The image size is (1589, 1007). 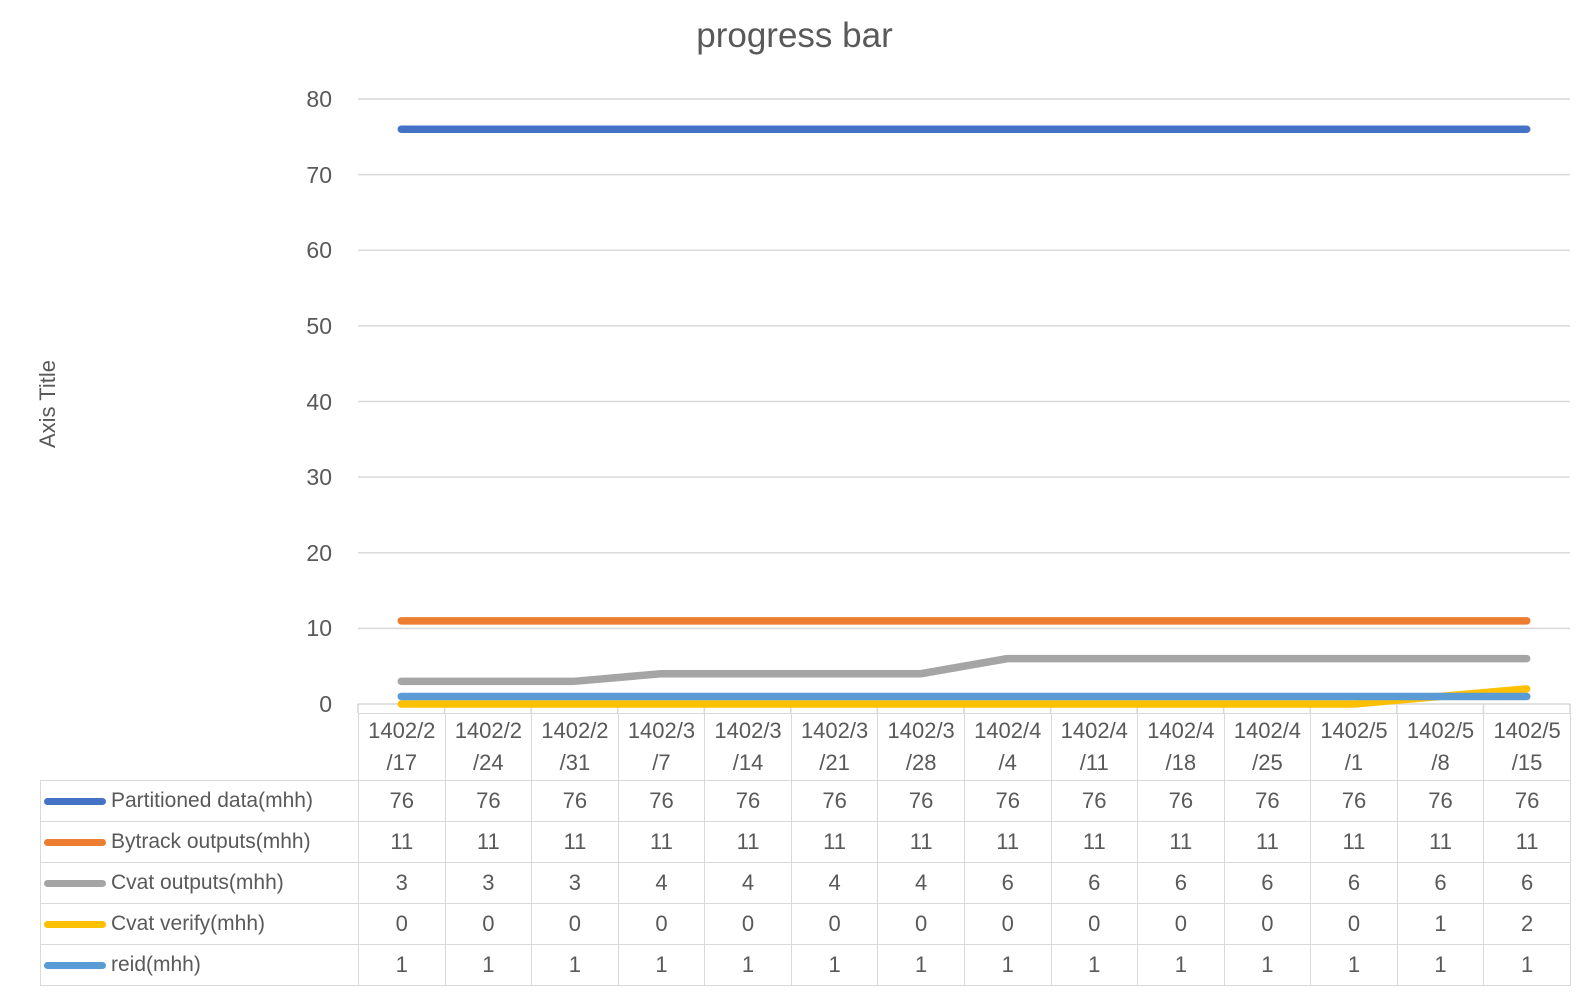 What do you see at coordinates (1440, 747) in the screenshot?
I see `table-header-date: 1402/5/8` at bounding box center [1440, 747].